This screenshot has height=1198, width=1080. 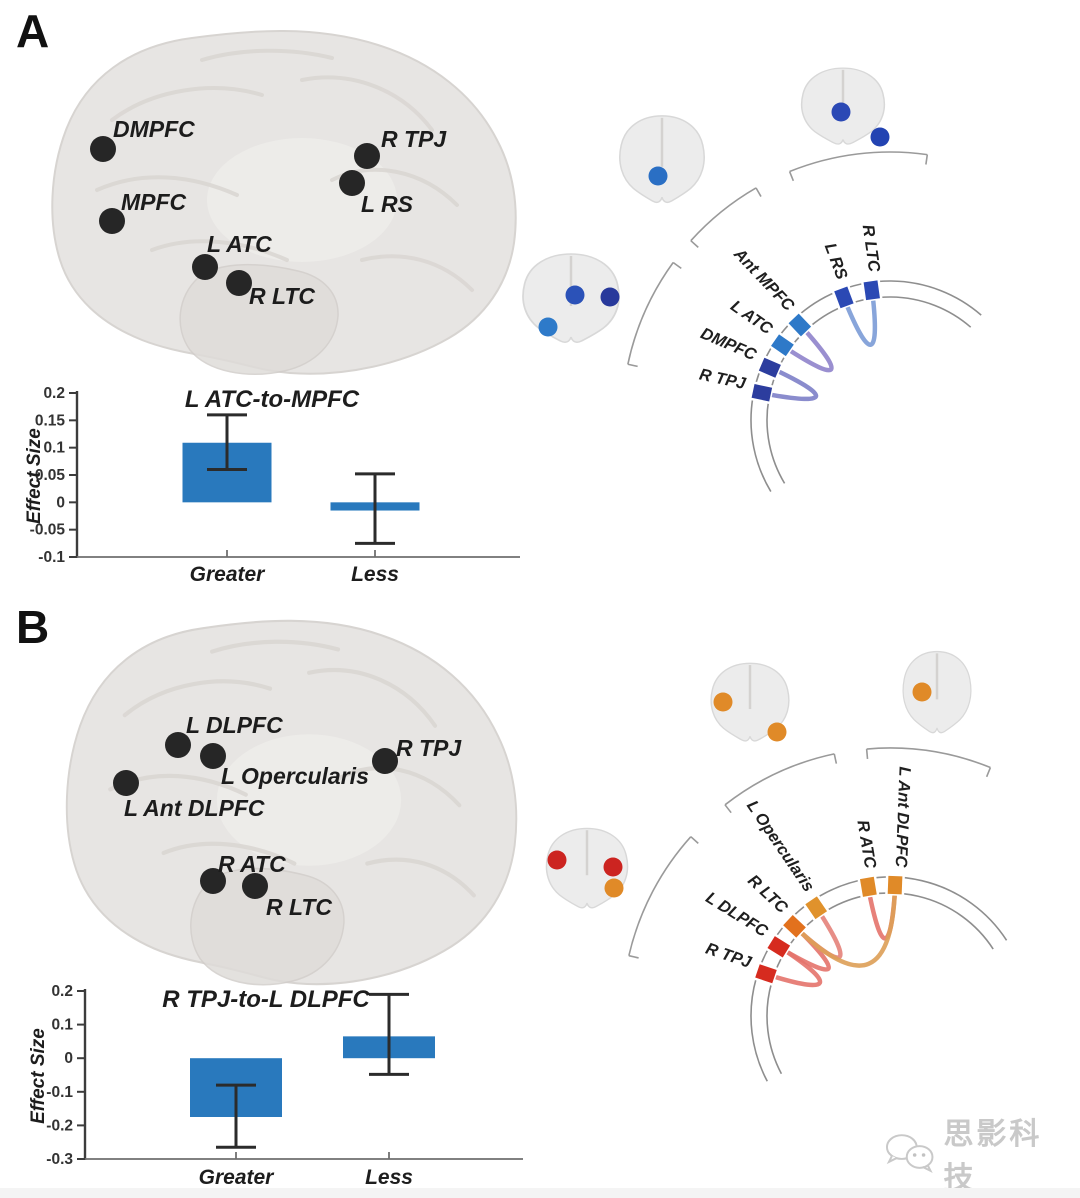 What do you see at coordinates (909, 1154) in the screenshot?
I see `wechat-bubbles-icon` at bounding box center [909, 1154].